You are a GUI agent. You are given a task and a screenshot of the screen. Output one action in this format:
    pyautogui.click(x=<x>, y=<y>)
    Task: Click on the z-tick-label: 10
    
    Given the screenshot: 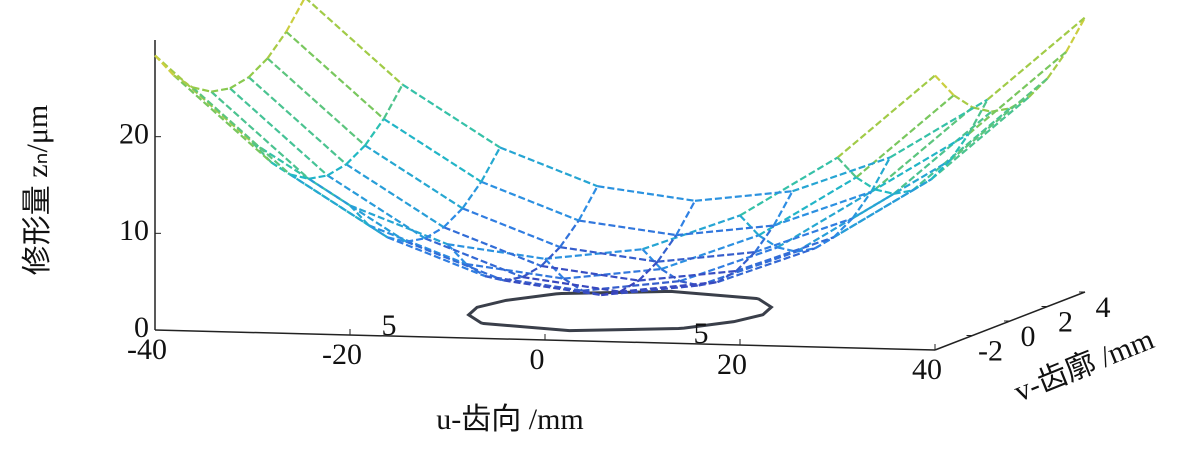 What is the action you would take?
    pyautogui.click(x=134, y=230)
    